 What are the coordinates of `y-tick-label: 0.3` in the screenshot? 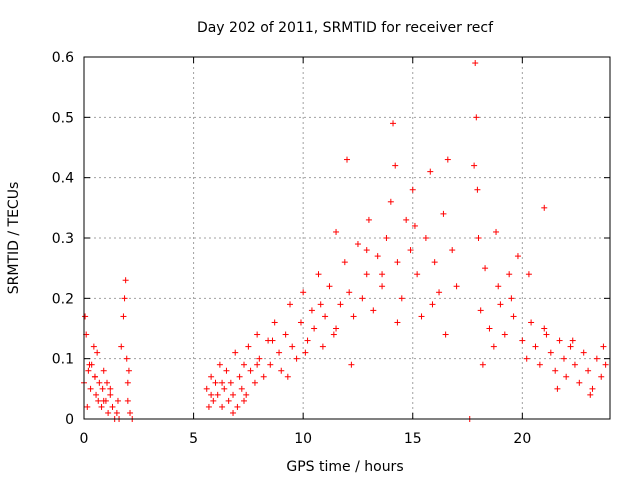 It's located at (63, 239).